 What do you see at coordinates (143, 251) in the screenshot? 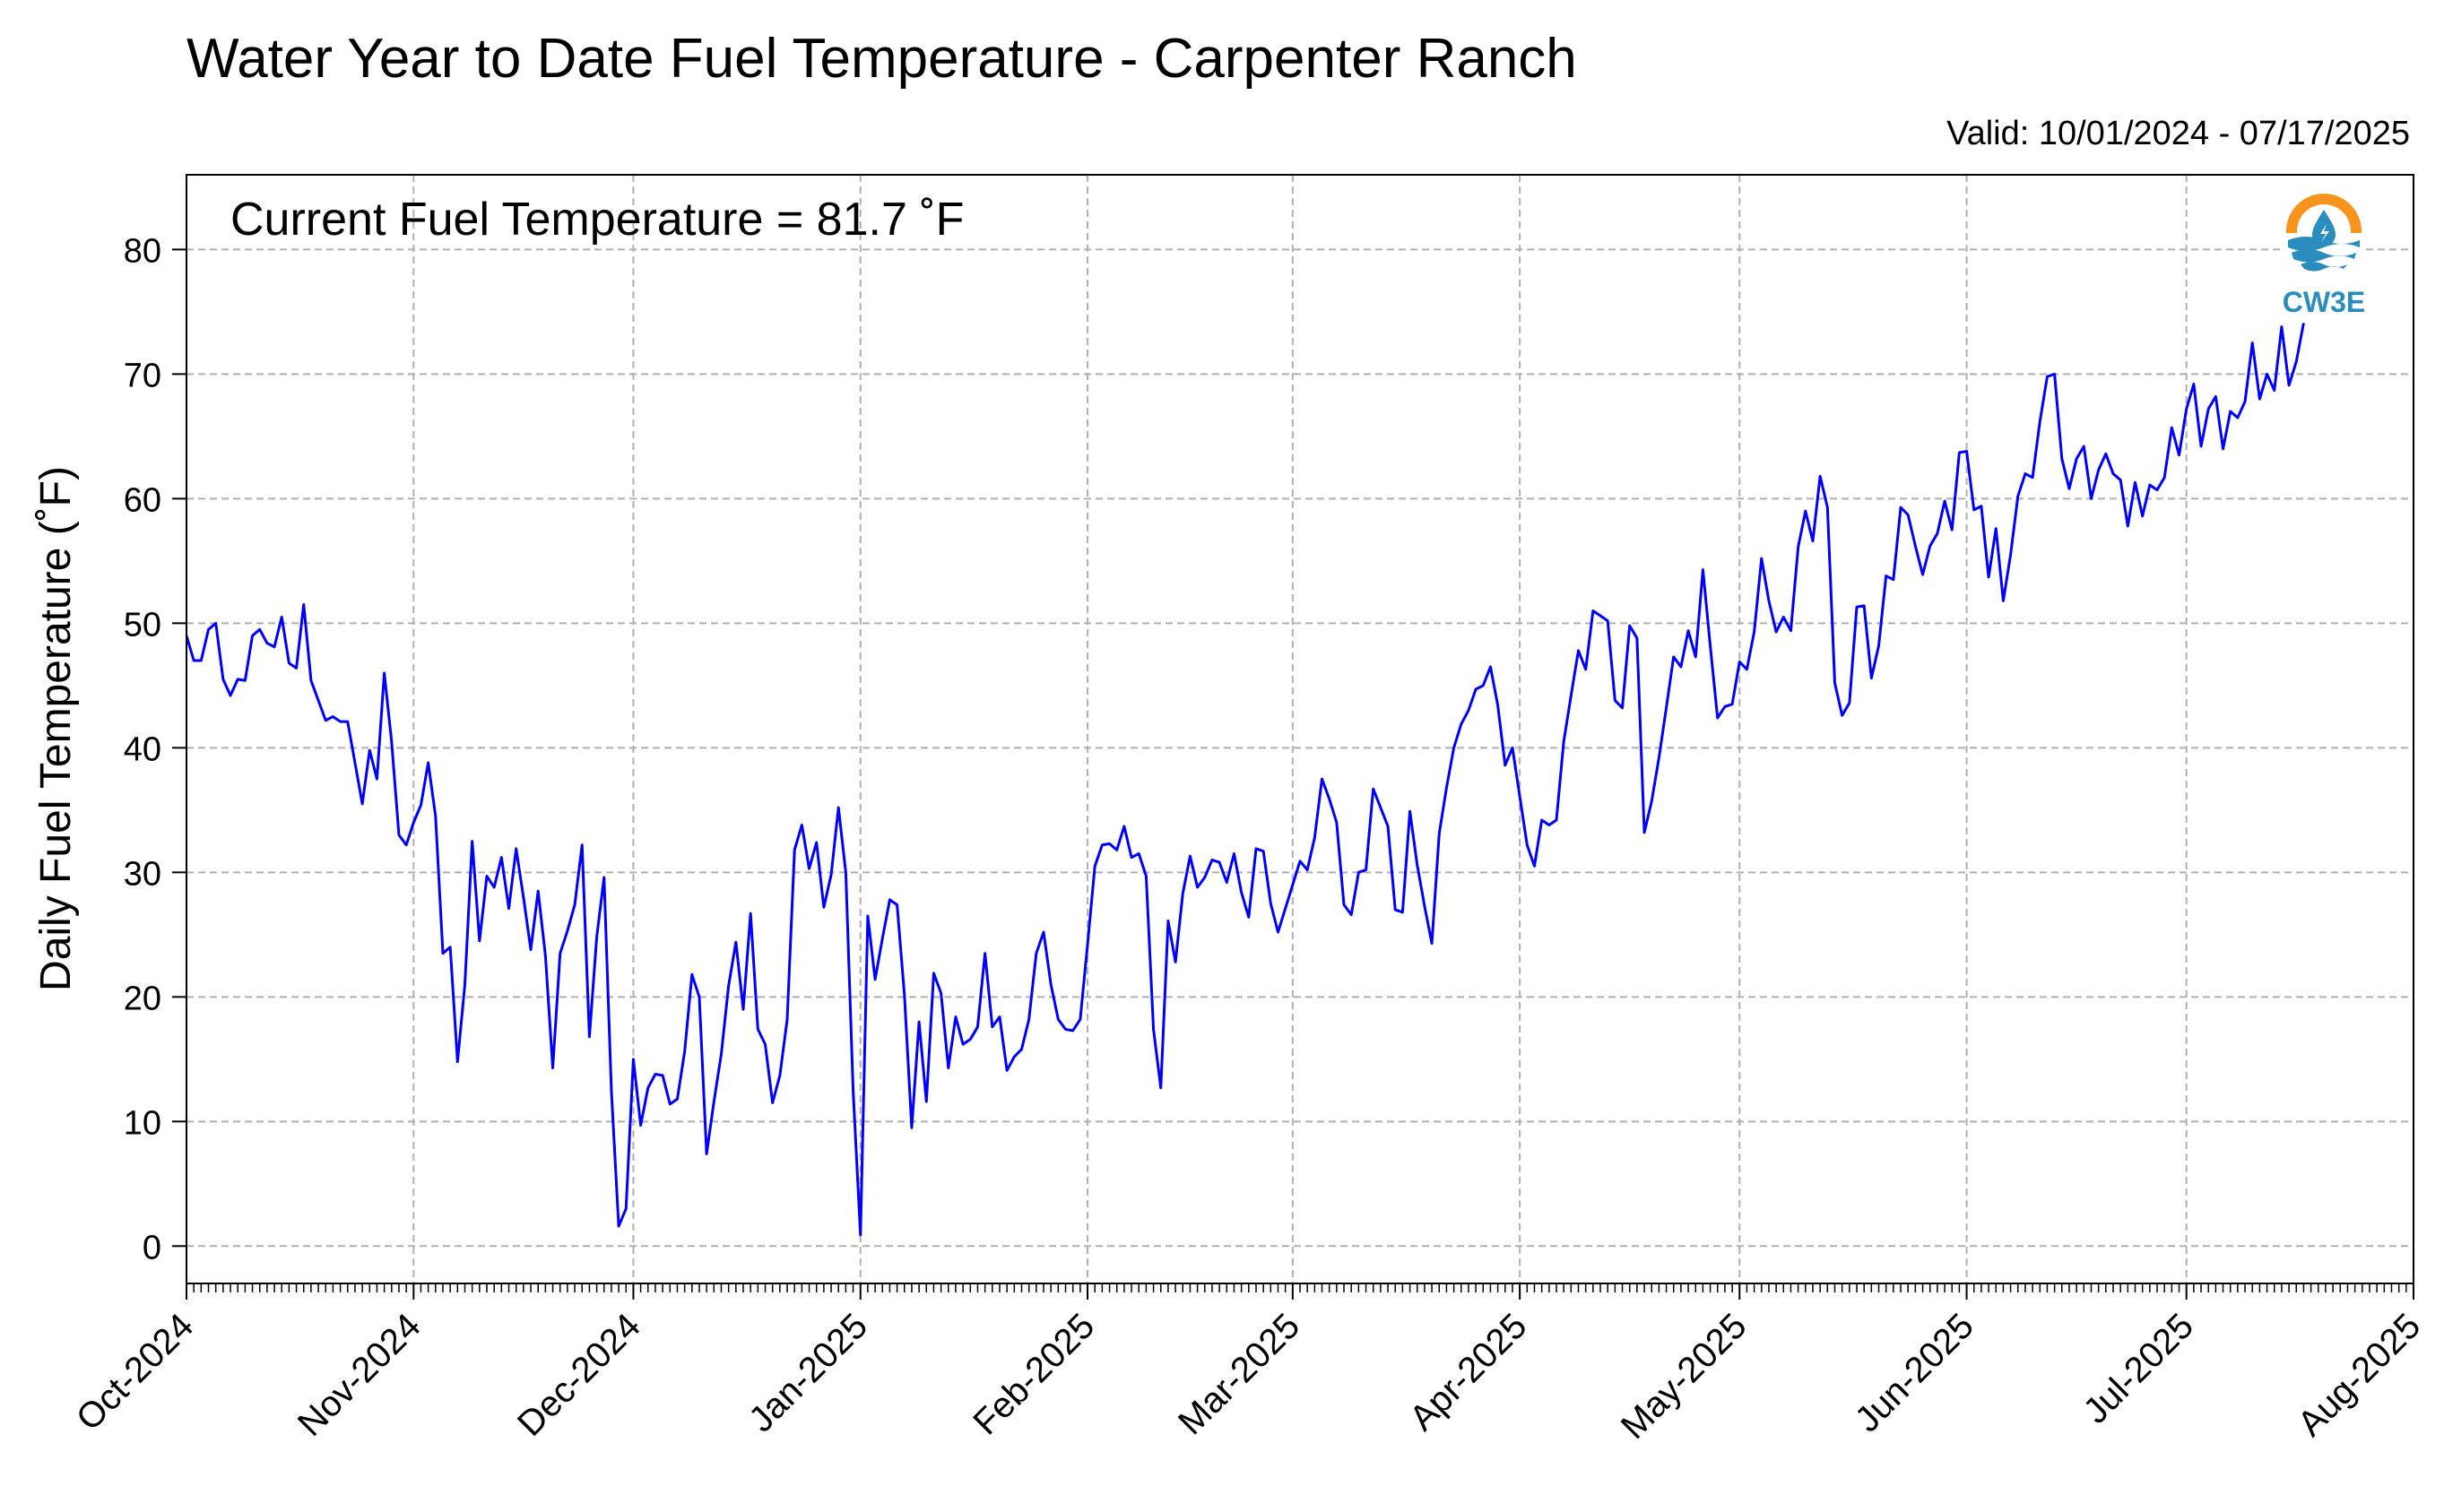
I see `y-tick-label: 80` at bounding box center [143, 251].